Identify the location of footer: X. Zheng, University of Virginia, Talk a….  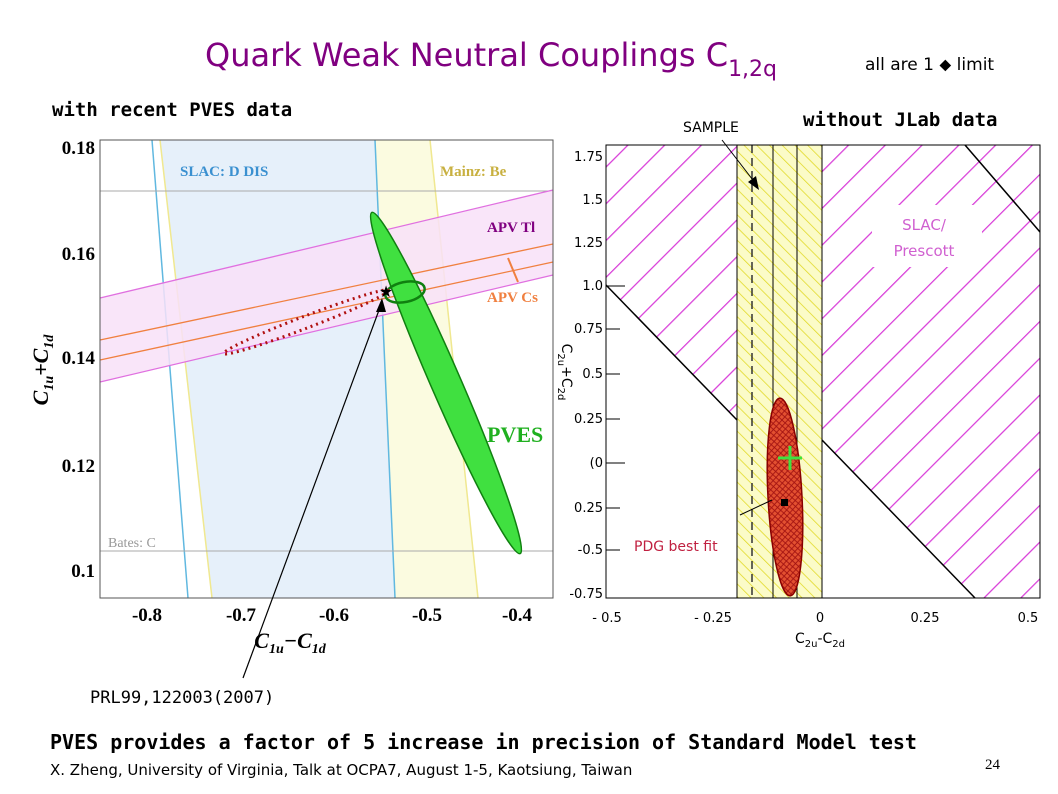
(341, 770).